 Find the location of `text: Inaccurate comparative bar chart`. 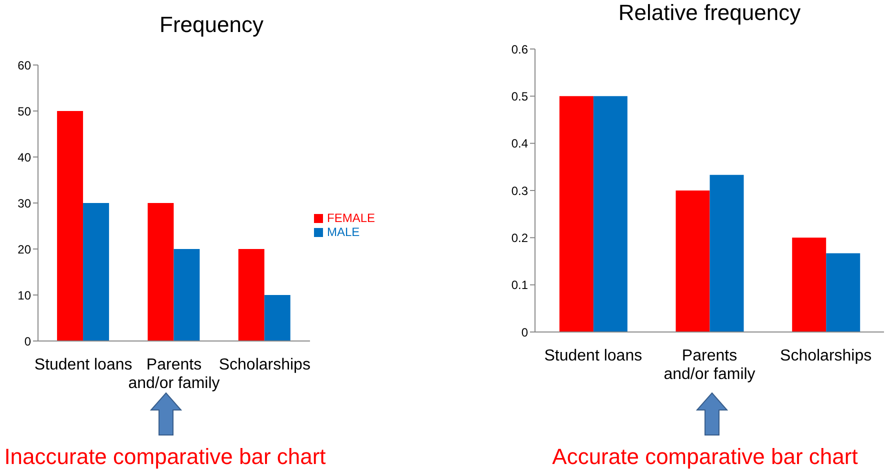

text: Inaccurate comparative bar chart is located at coordinates (165, 457).